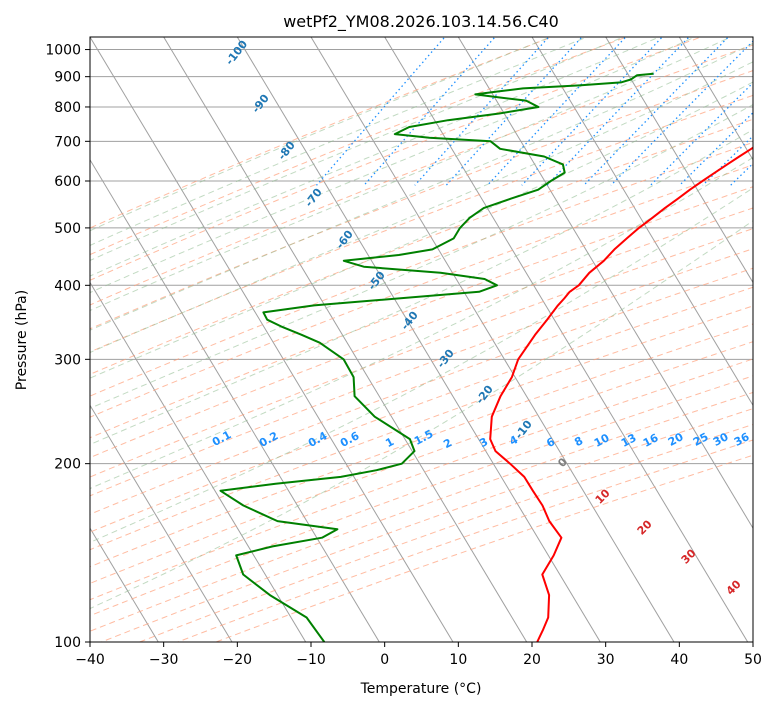  Describe the element at coordinates (67, 108) in the screenshot. I see `y-tick-label: 800` at that location.